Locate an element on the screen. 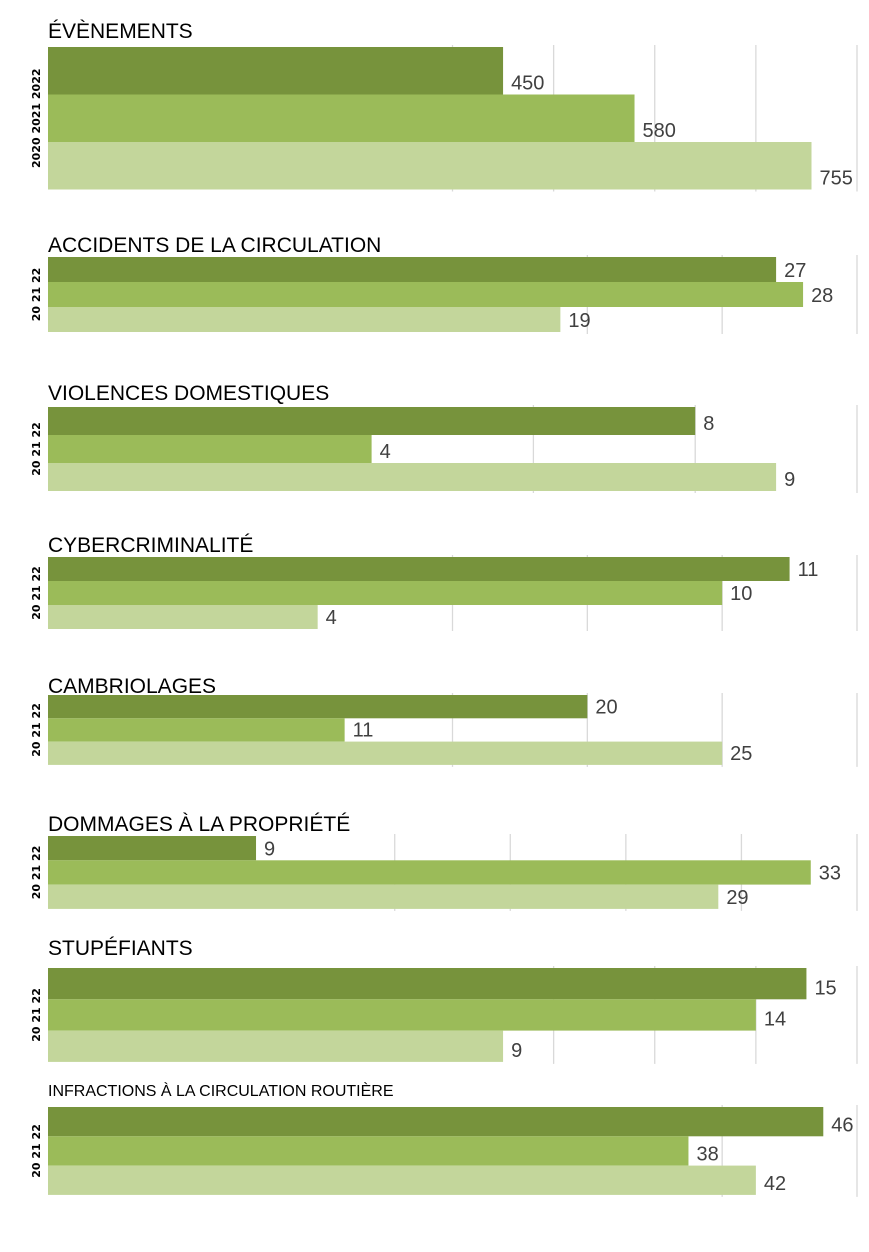 This screenshot has width=869, height=1252. year-label-2020: 2020 is located at coordinates (36, 152).